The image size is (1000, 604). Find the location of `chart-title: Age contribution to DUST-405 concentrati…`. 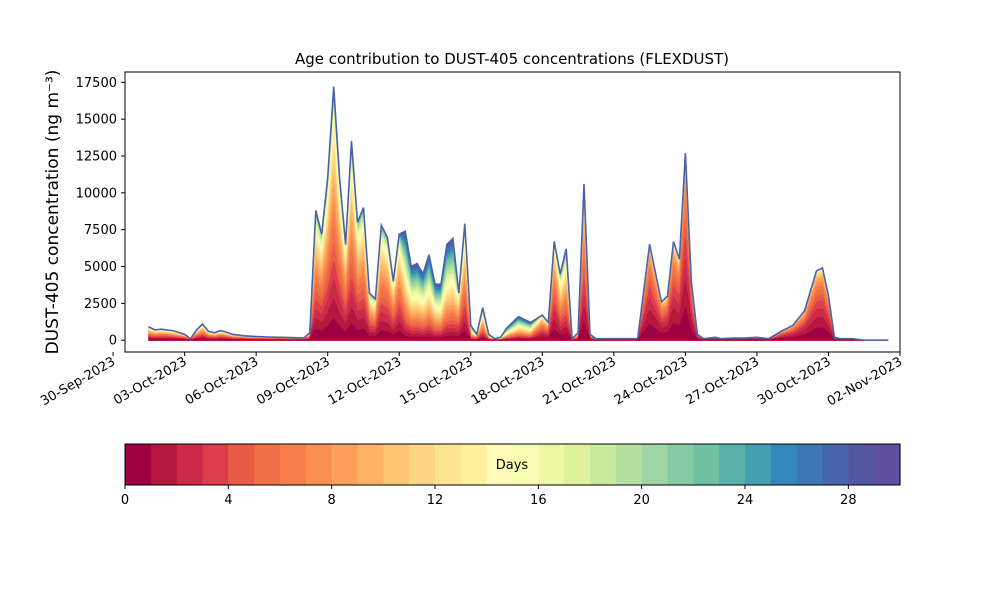

chart-title: Age contribution to DUST-405 concentrati… is located at coordinates (512, 59).